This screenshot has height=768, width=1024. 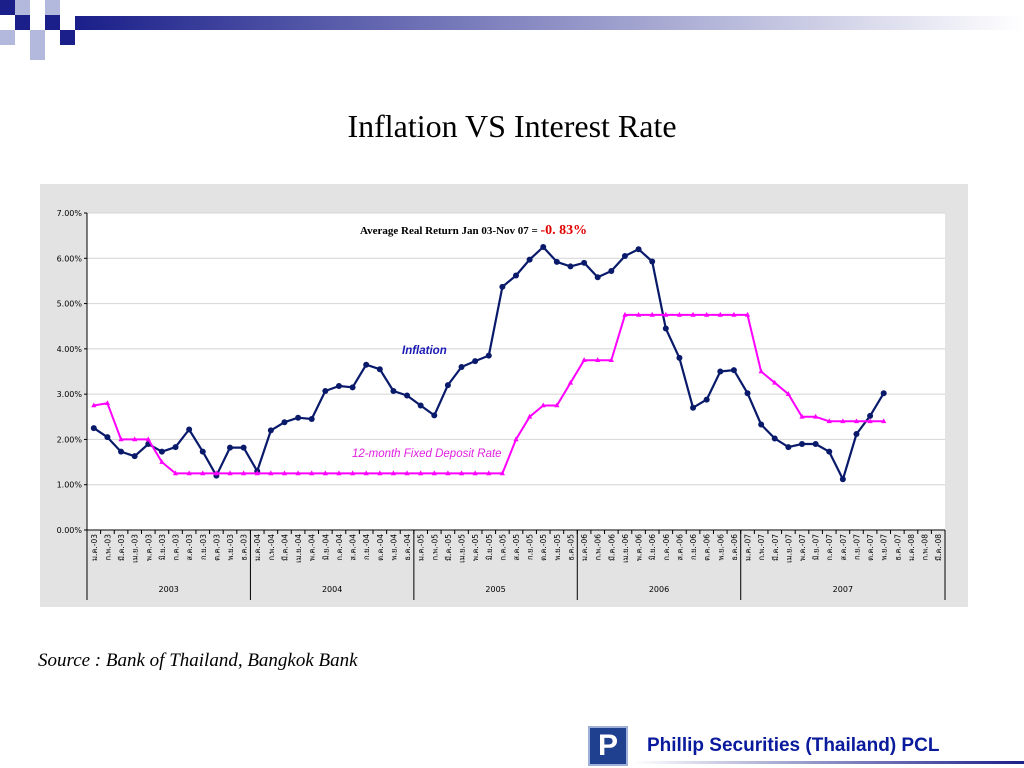 I want to click on year-label: 2007, so click(x=843, y=589).